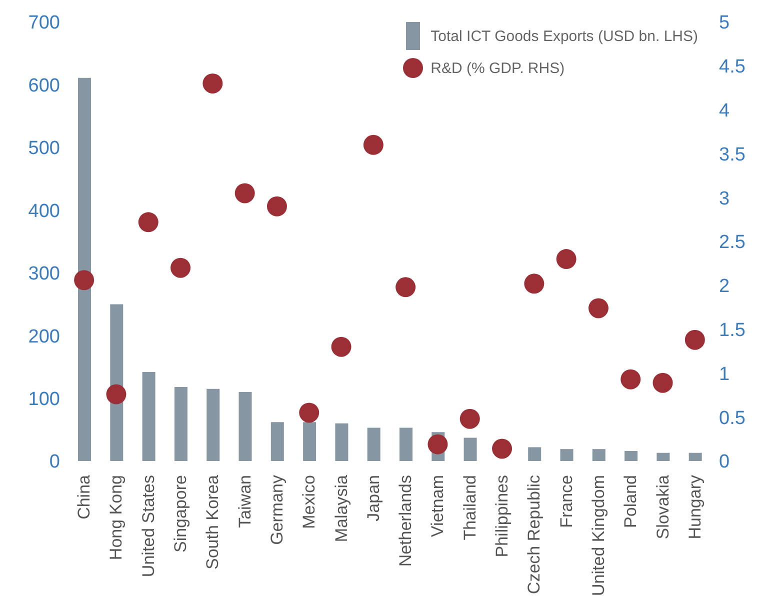 Image resolution: width=776 pixels, height=614 pixels. Describe the element at coordinates (732, 331) in the screenshot. I see `y2-tick-label: 1.5` at that location.